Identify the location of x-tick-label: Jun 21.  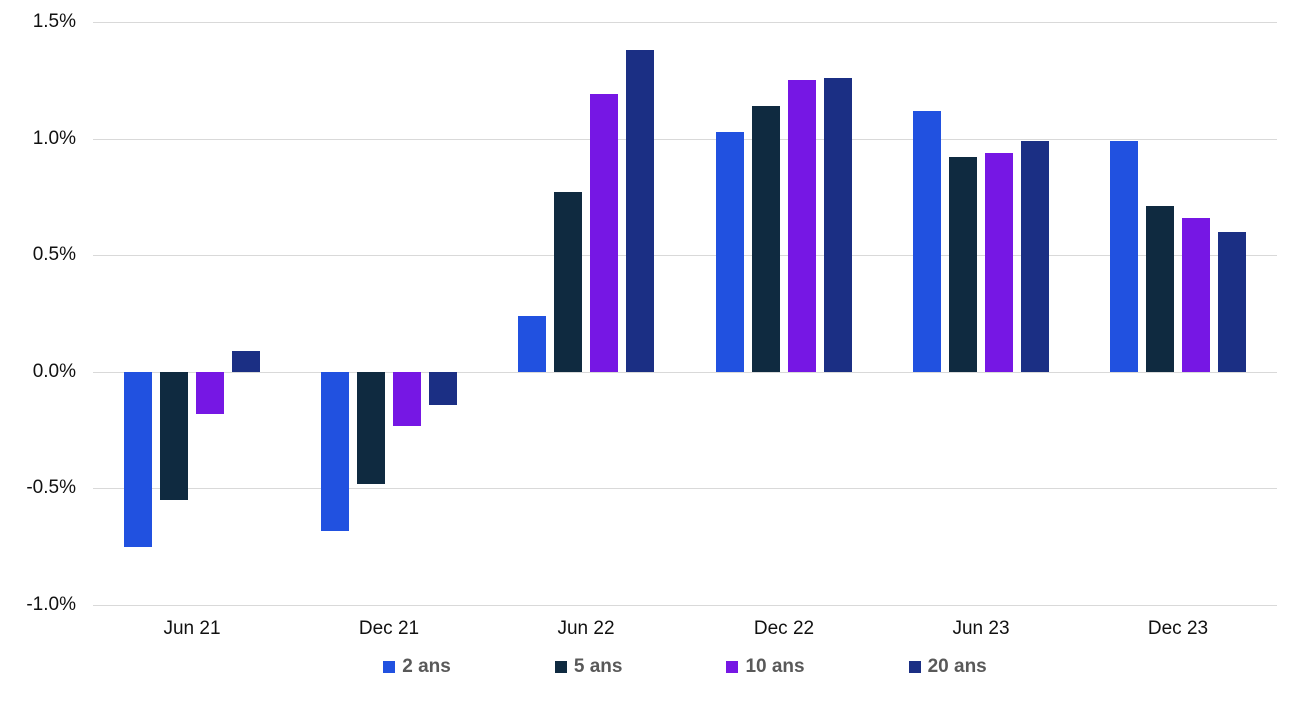
(192, 628).